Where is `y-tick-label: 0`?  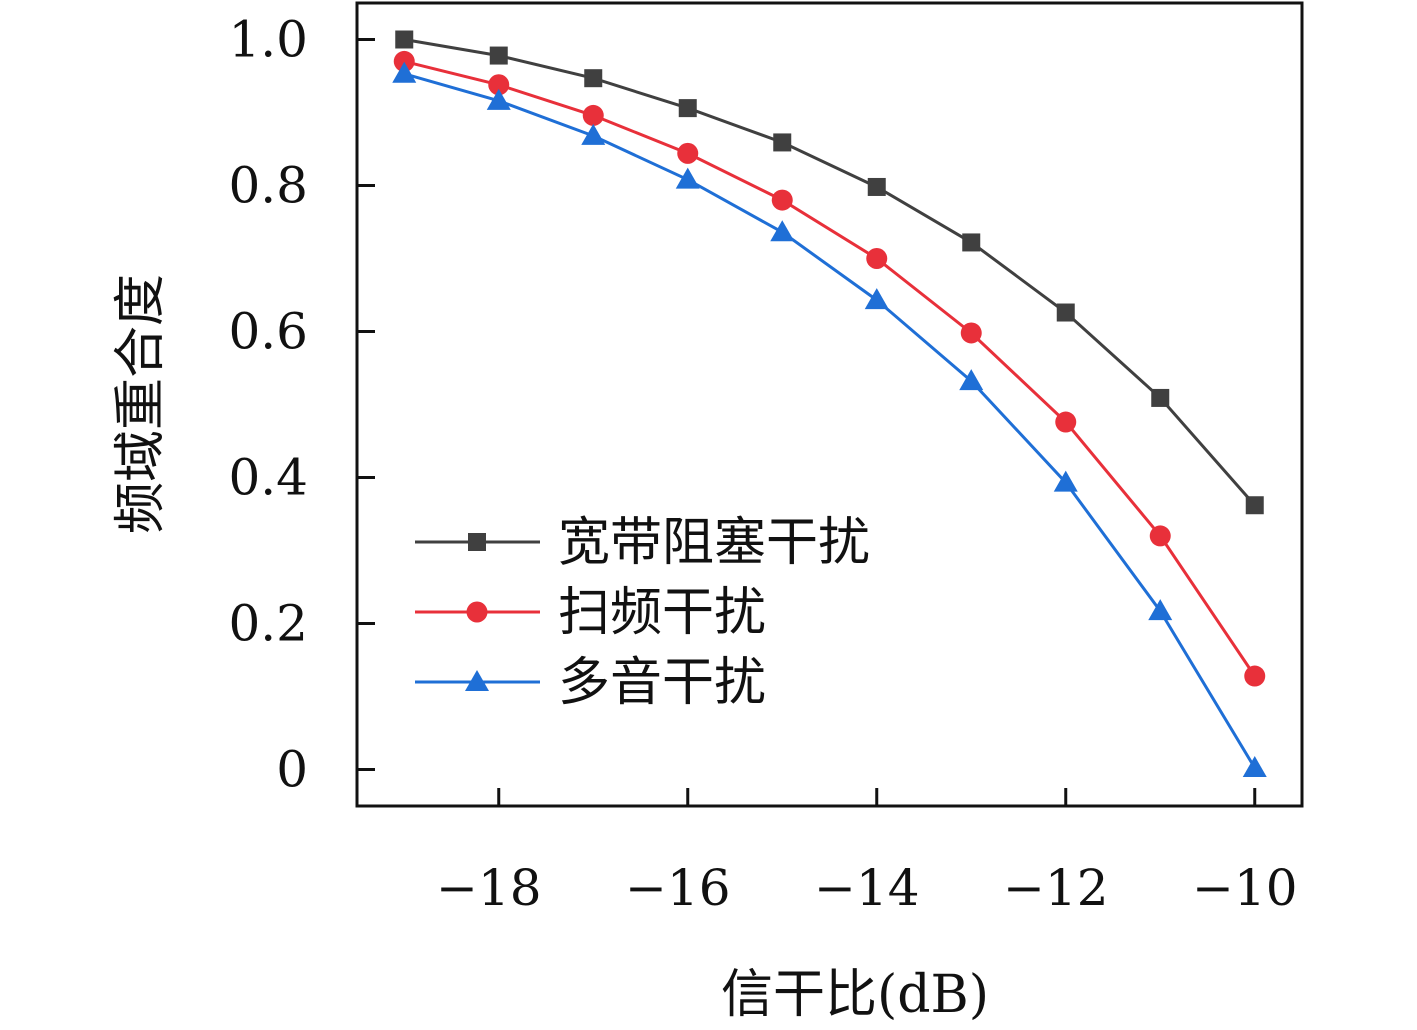 y-tick-label: 0 is located at coordinates (292, 770).